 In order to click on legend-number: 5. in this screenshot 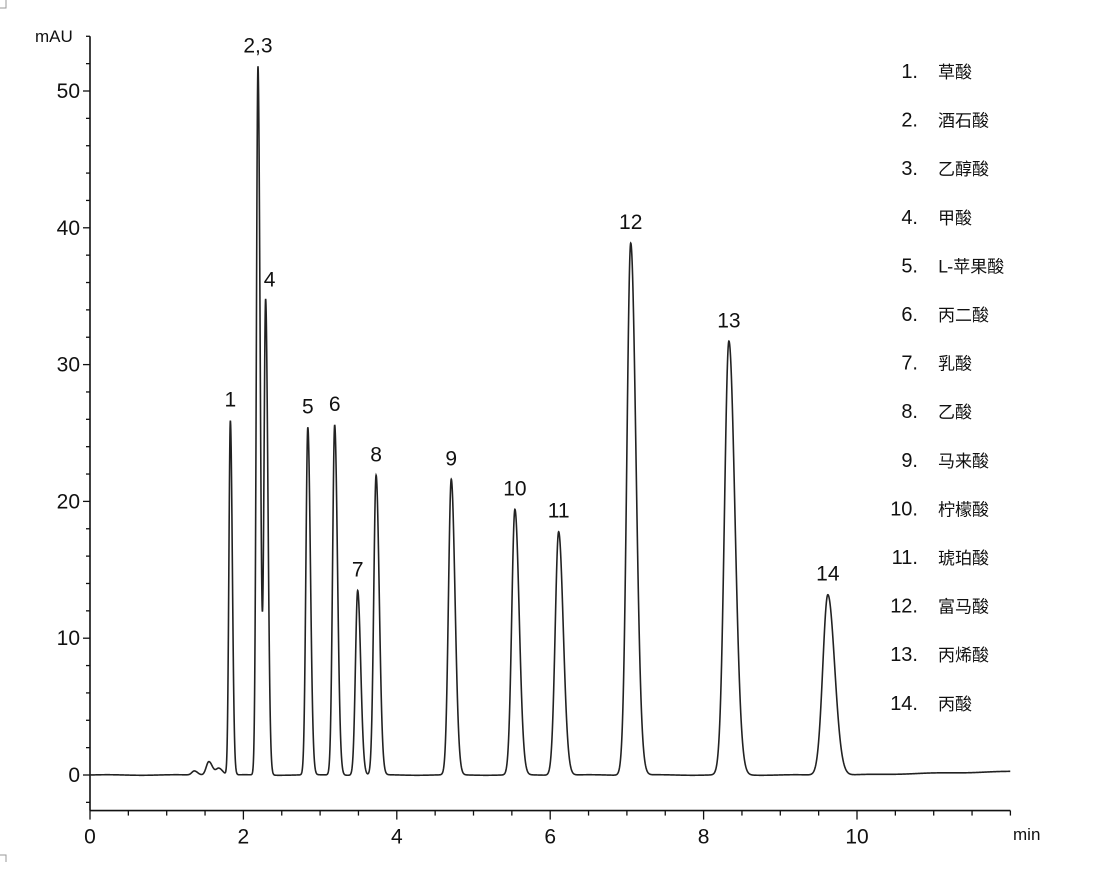, I will do `click(909, 266)`.